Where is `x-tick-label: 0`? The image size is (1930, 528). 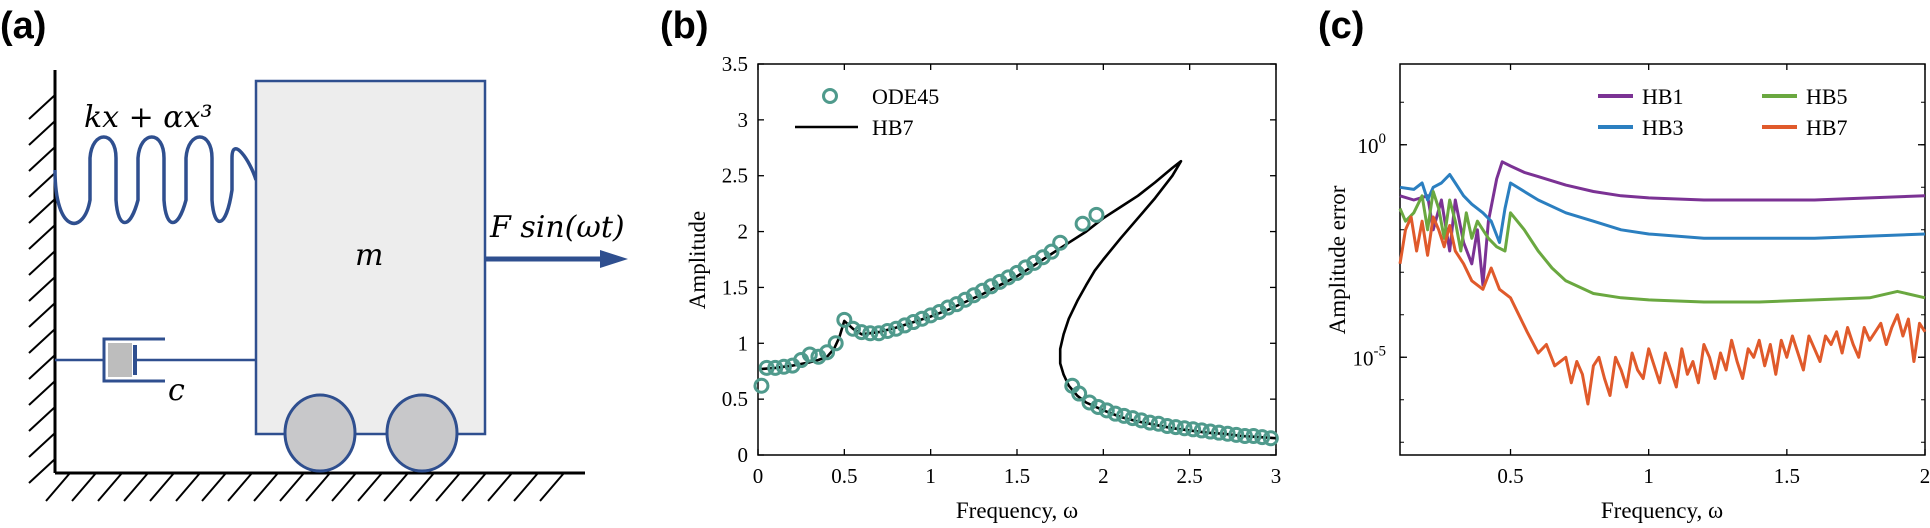 x-tick-label: 0 is located at coordinates (758, 476).